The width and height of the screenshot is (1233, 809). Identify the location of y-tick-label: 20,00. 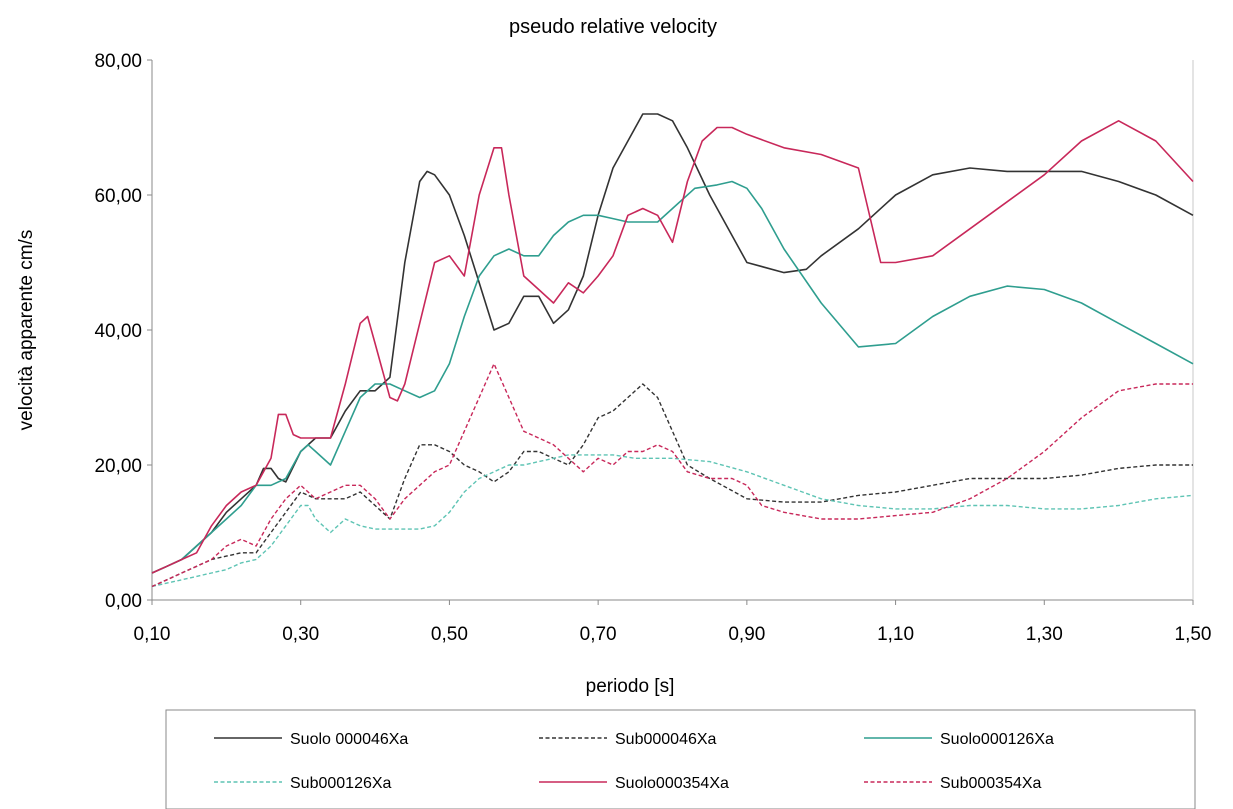
(118, 466).